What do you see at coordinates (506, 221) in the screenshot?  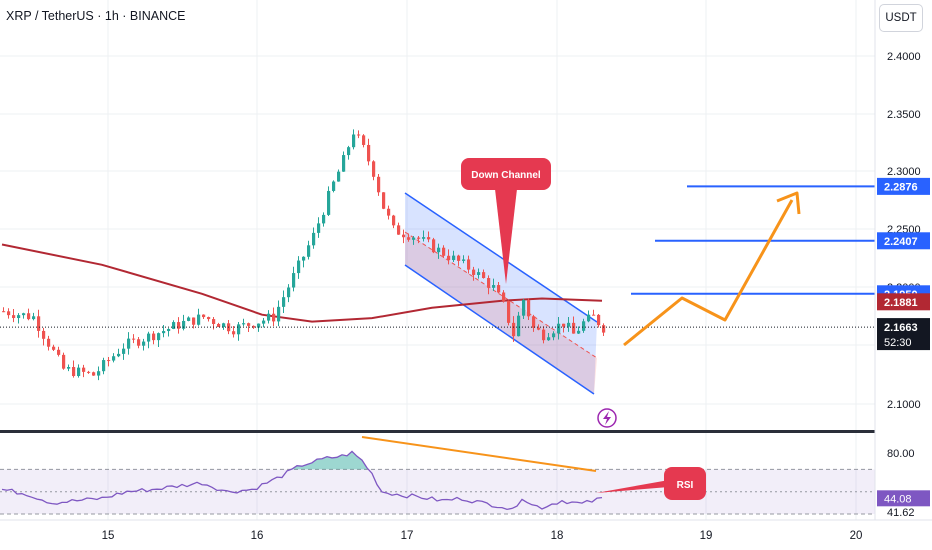 I see `down-channel-callout: Down Channel` at bounding box center [506, 221].